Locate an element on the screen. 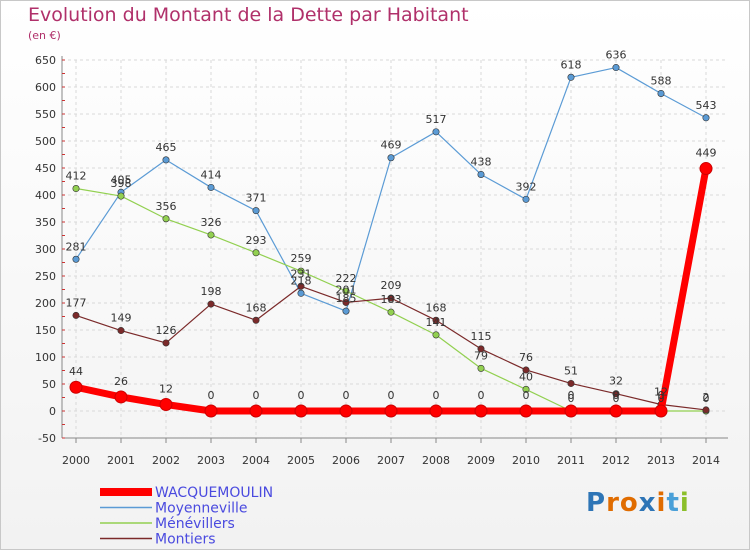 Image resolution: width=750 pixels, height=550 pixels. x-tick-label: 2004 is located at coordinates (256, 460).